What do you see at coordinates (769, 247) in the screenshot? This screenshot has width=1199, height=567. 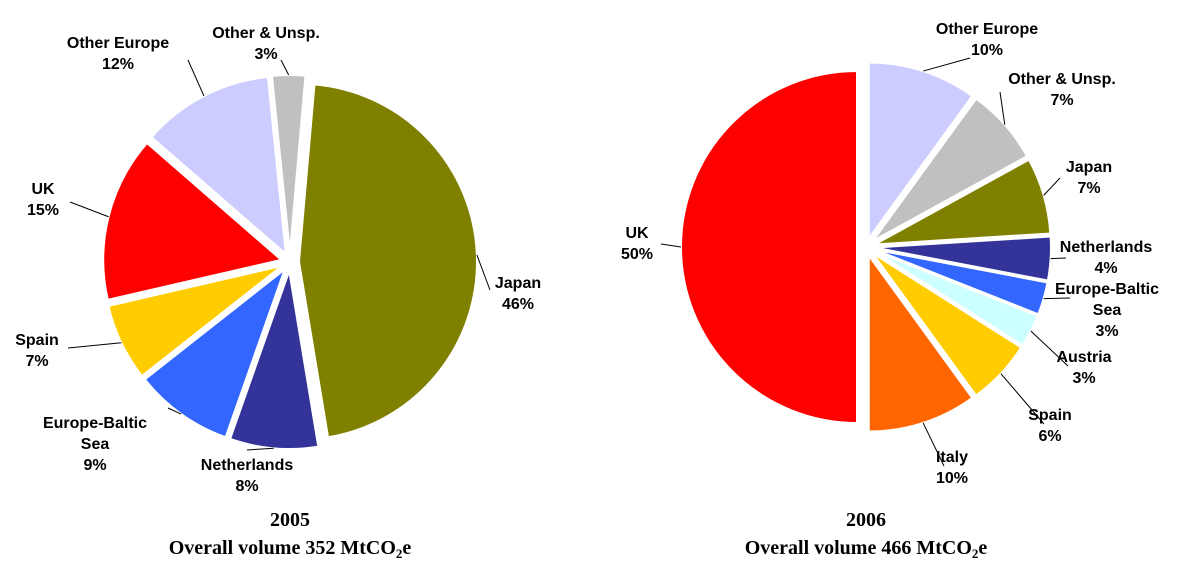 I see `pie-slice-uk` at bounding box center [769, 247].